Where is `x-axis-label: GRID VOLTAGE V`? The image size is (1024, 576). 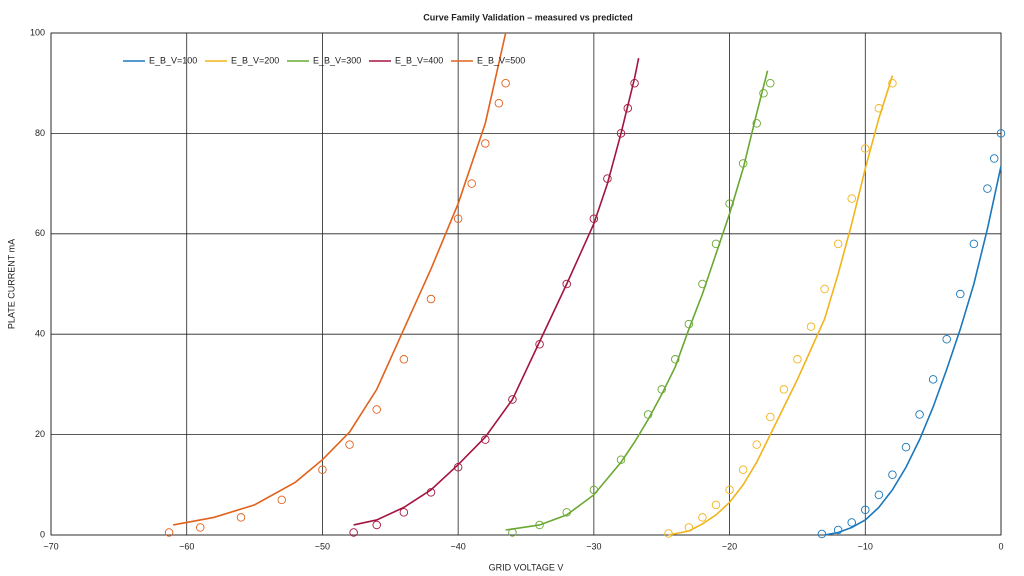
x-axis-label: GRID VOLTAGE V is located at coordinates (526, 567).